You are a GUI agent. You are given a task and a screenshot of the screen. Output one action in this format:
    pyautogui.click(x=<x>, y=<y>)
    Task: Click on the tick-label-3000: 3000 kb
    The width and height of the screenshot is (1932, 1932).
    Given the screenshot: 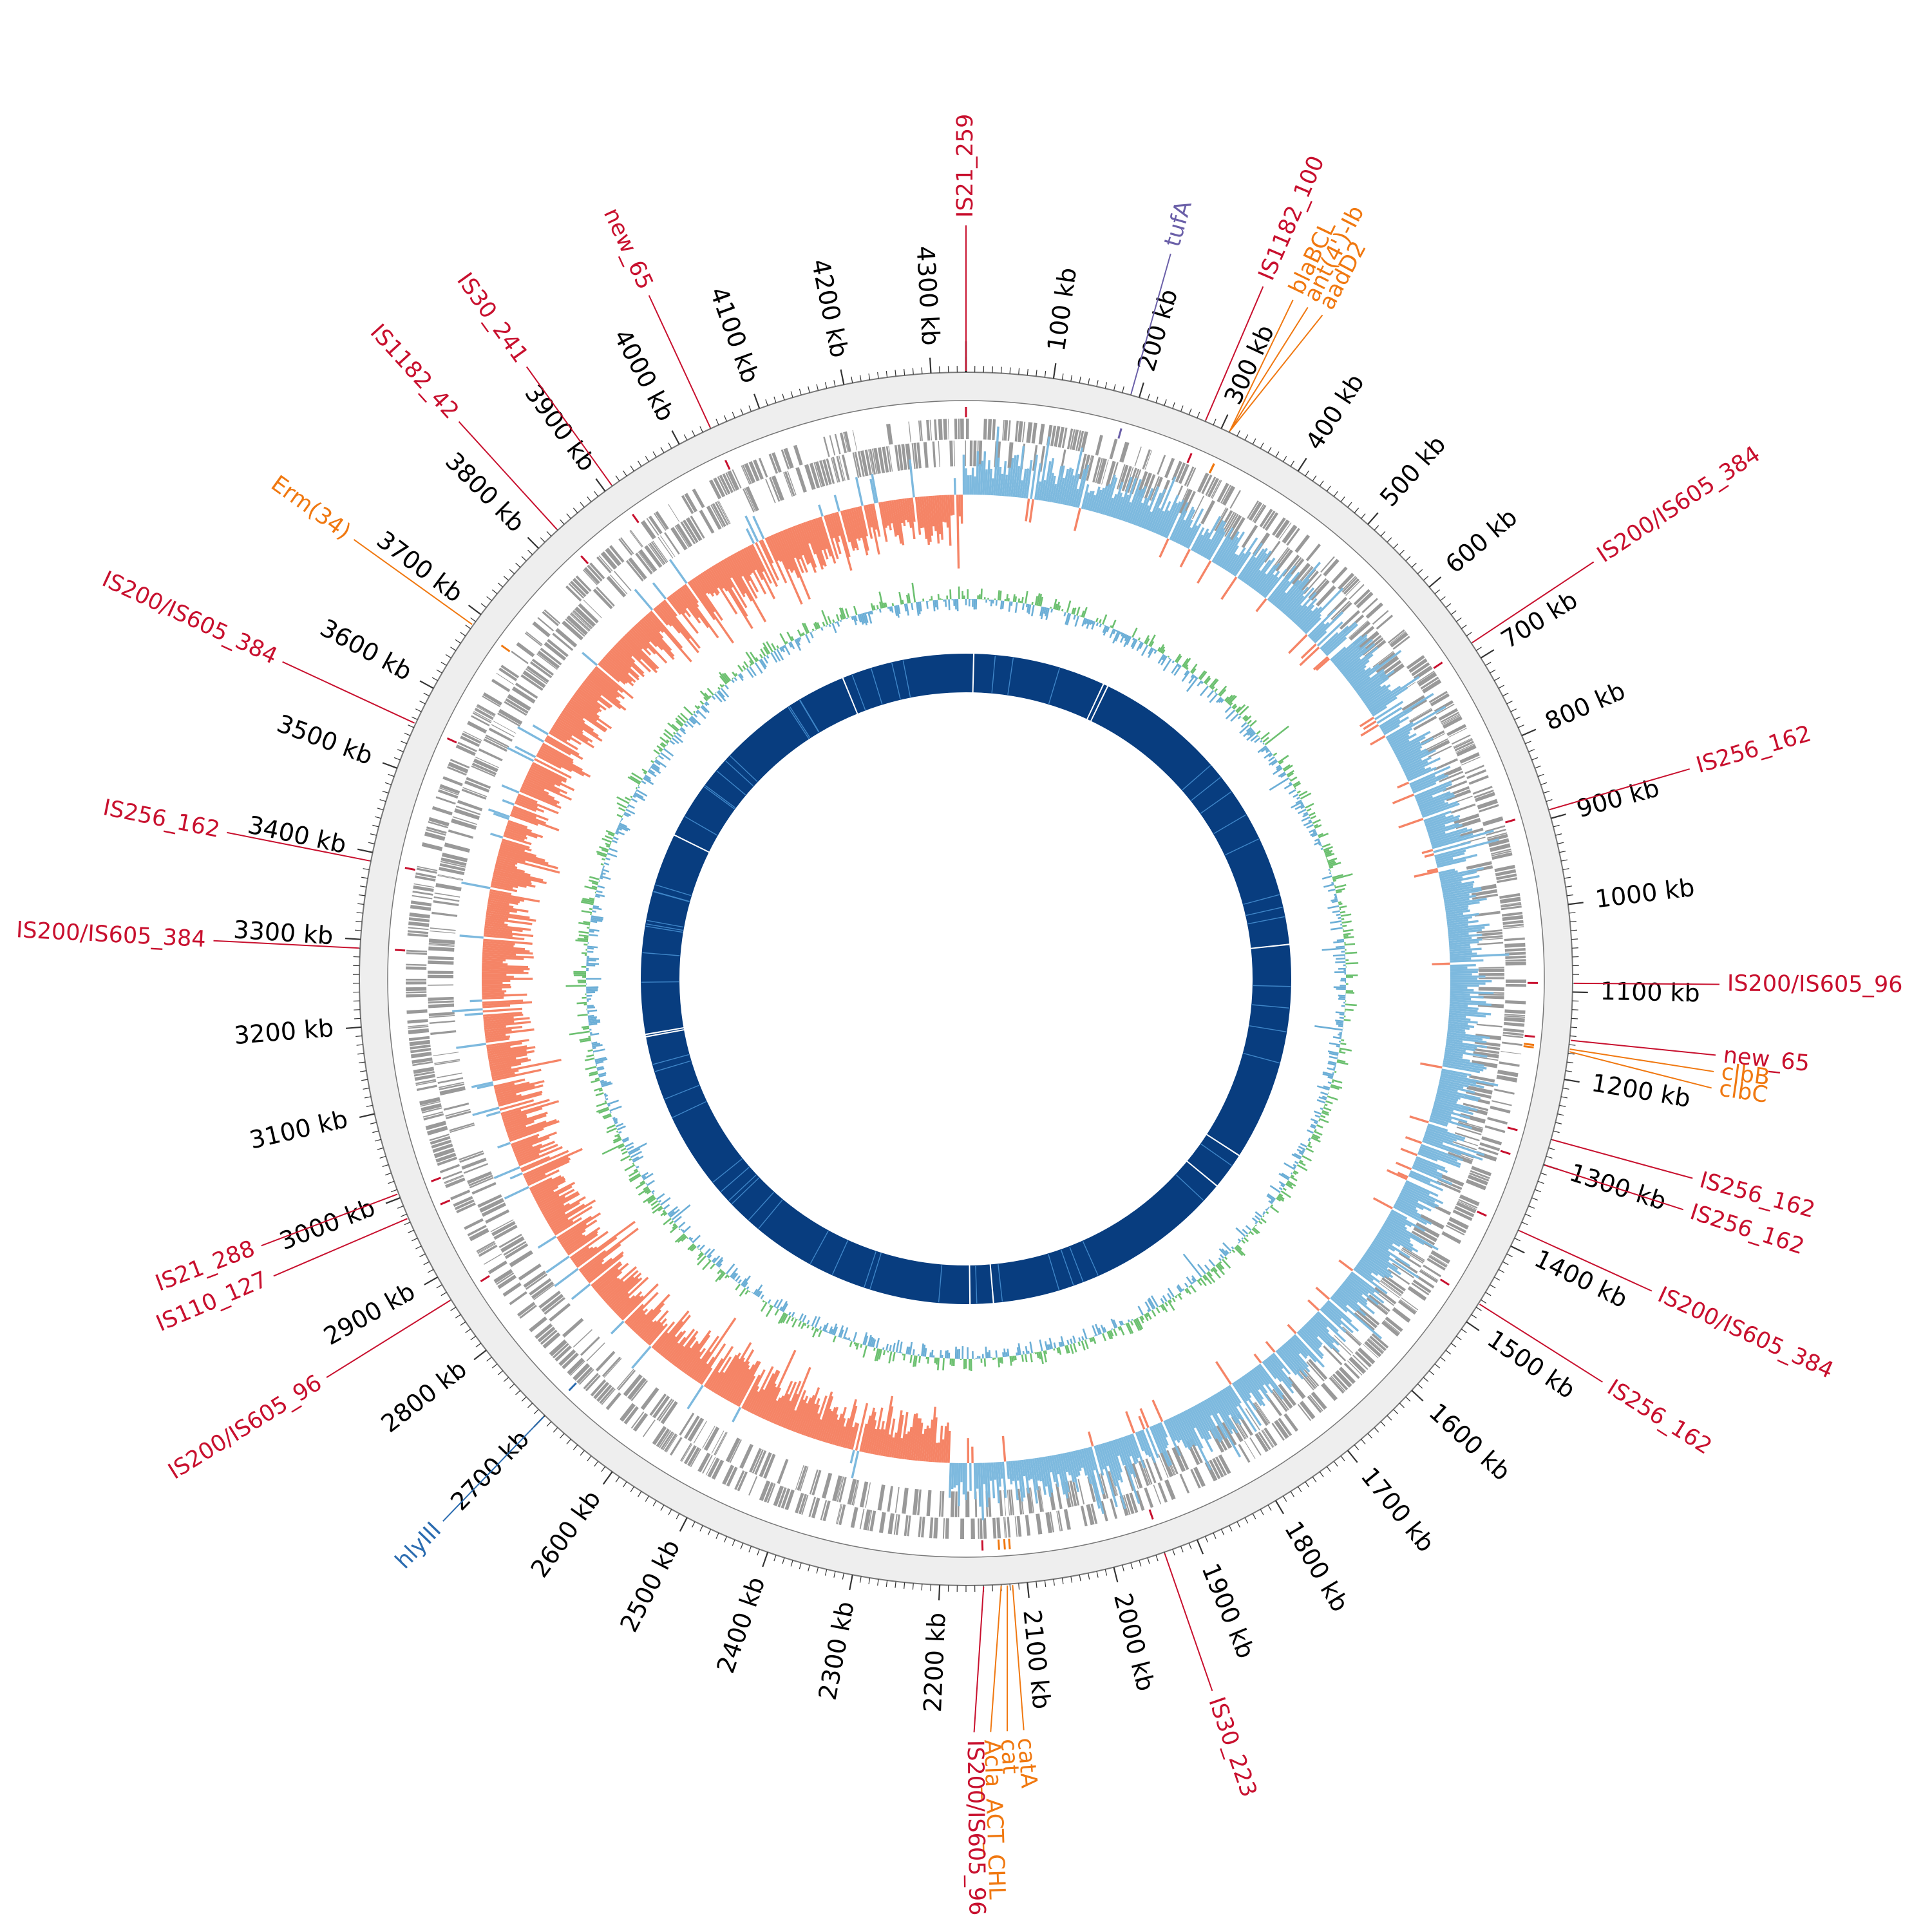 What is the action you would take?
    pyautogui.click(x=327, y=1224)
    